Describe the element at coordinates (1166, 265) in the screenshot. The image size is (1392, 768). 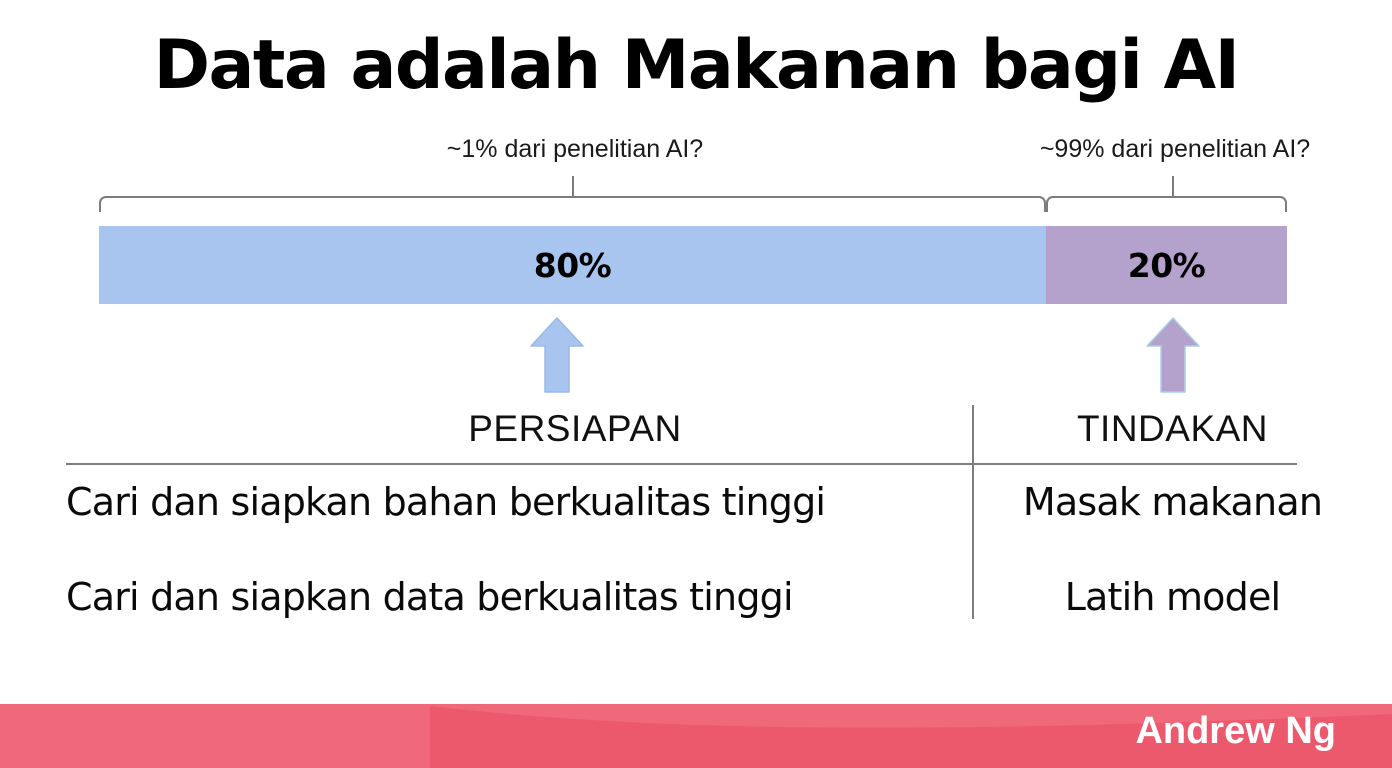
I see `bar-segment-tindakan: 20%` at that location.